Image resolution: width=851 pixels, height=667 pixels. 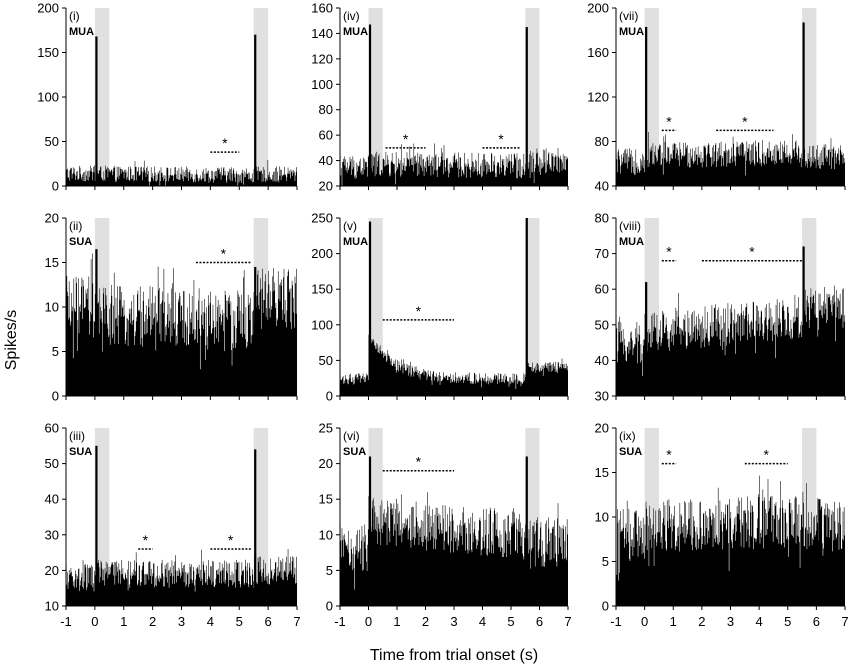 I want to click on x-tick-label: 2, so click(x=425, y=621).